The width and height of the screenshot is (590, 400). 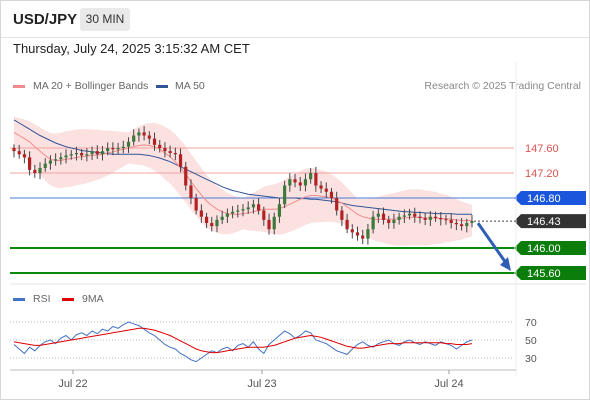 What do you see at coordinates (91, 86) in the screenshot?
I see `ma20-legend-label: MA 20 + Bollinger Bands` at bounding box center [91, 86].